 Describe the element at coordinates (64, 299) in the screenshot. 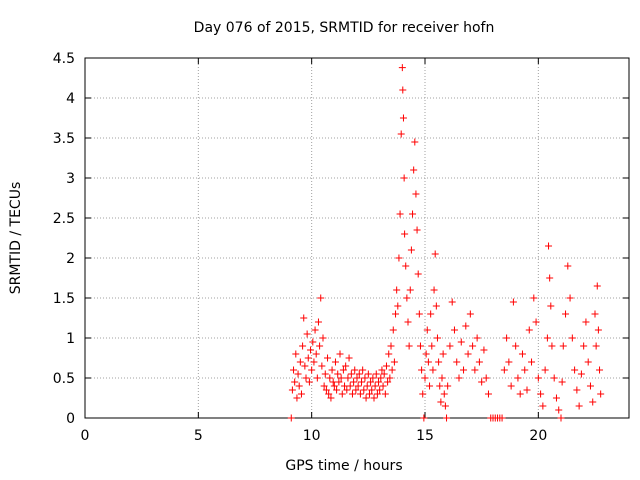

I see `y-tick-label: 1.5` at that location.